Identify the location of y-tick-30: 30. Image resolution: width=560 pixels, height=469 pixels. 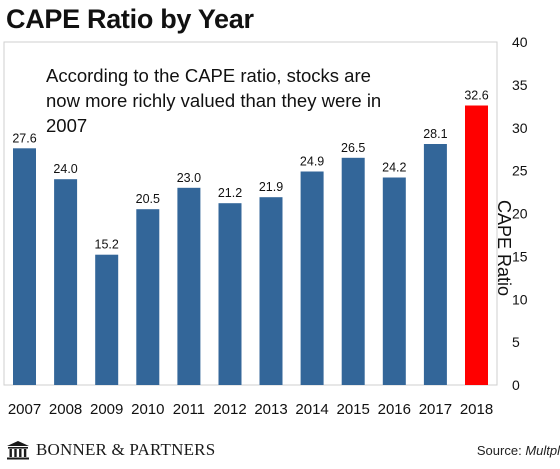
(520, 128).